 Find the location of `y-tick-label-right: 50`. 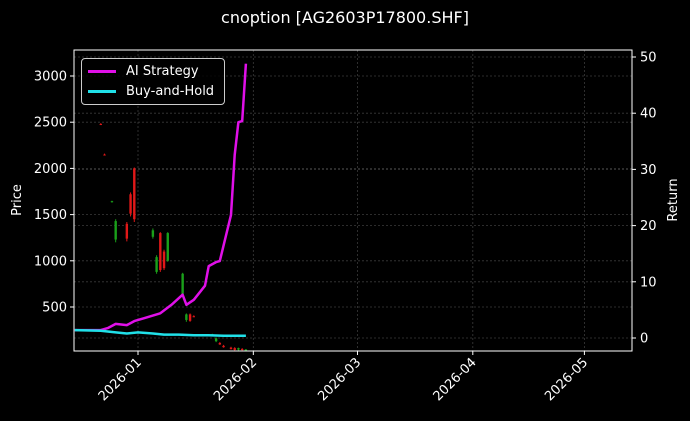

y-tick-label-right: 50 is located at coordinates (648, 58).